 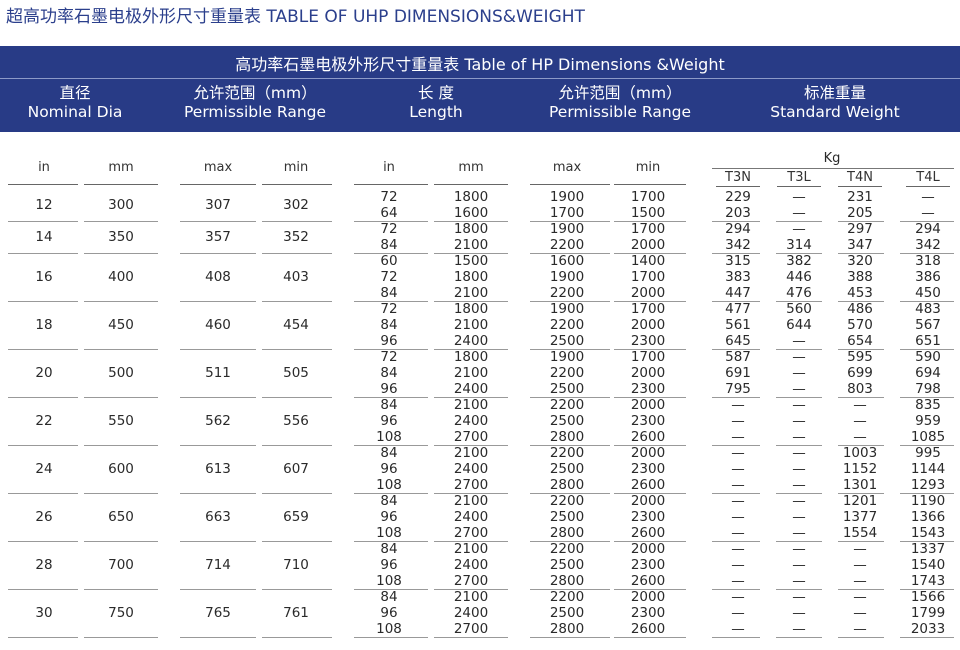 I want to click on group-min: 659, so click(x=296, y=517).